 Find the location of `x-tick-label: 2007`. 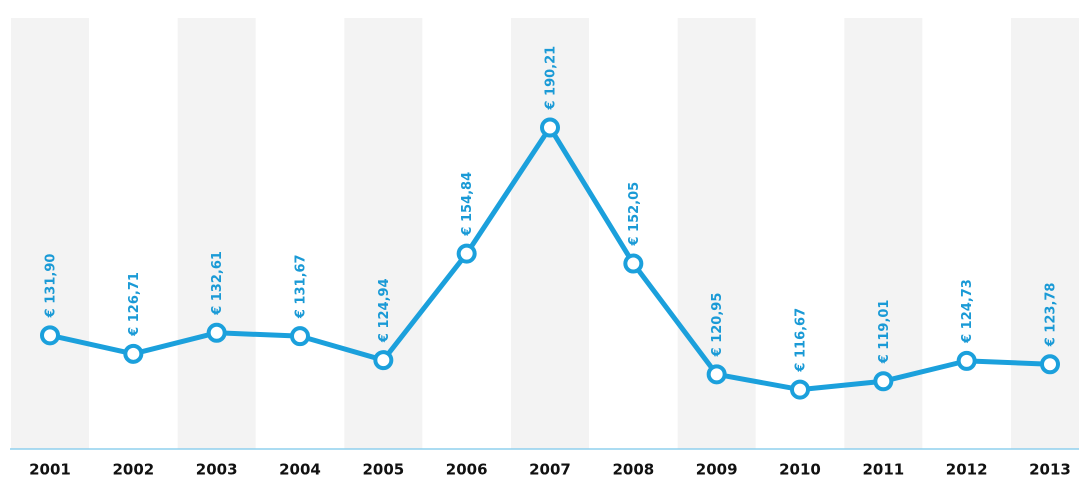

x-tick-label: 2007 is located at coordinates (550, 470).